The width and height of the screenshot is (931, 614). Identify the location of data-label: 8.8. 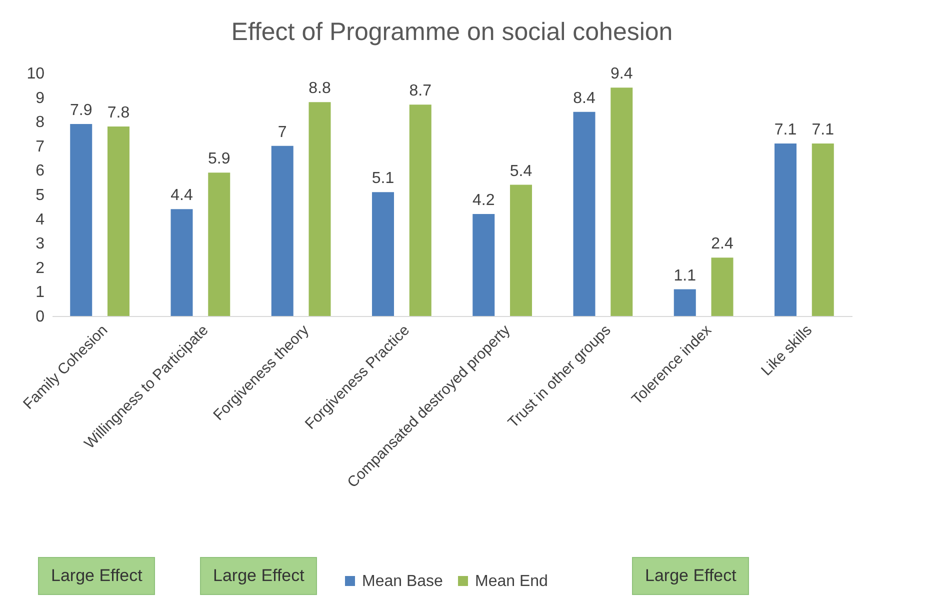
(319, 89).